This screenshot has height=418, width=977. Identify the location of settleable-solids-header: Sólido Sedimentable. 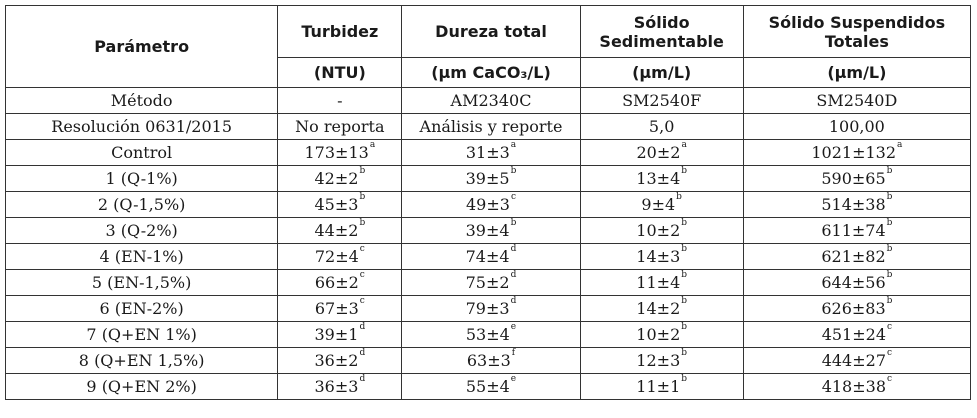
(661, 31).